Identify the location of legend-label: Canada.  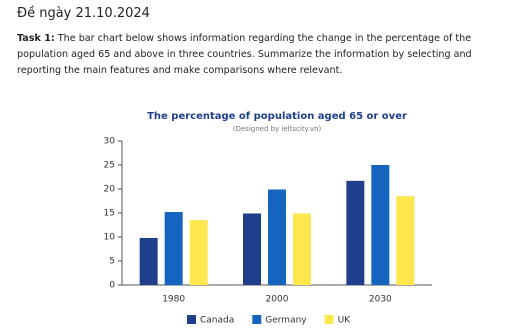
(217, 321).